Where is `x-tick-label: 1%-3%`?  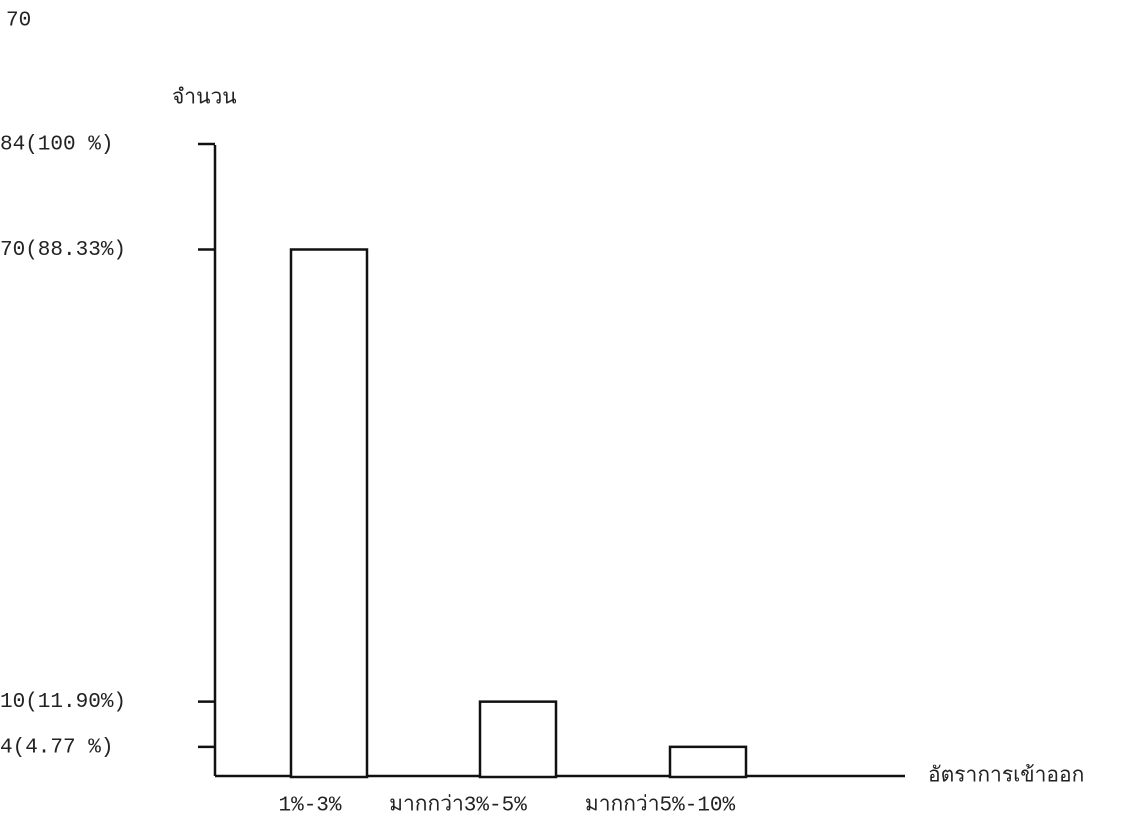
x-tick-label: 1%-3% is located at coordinates (309, 806).